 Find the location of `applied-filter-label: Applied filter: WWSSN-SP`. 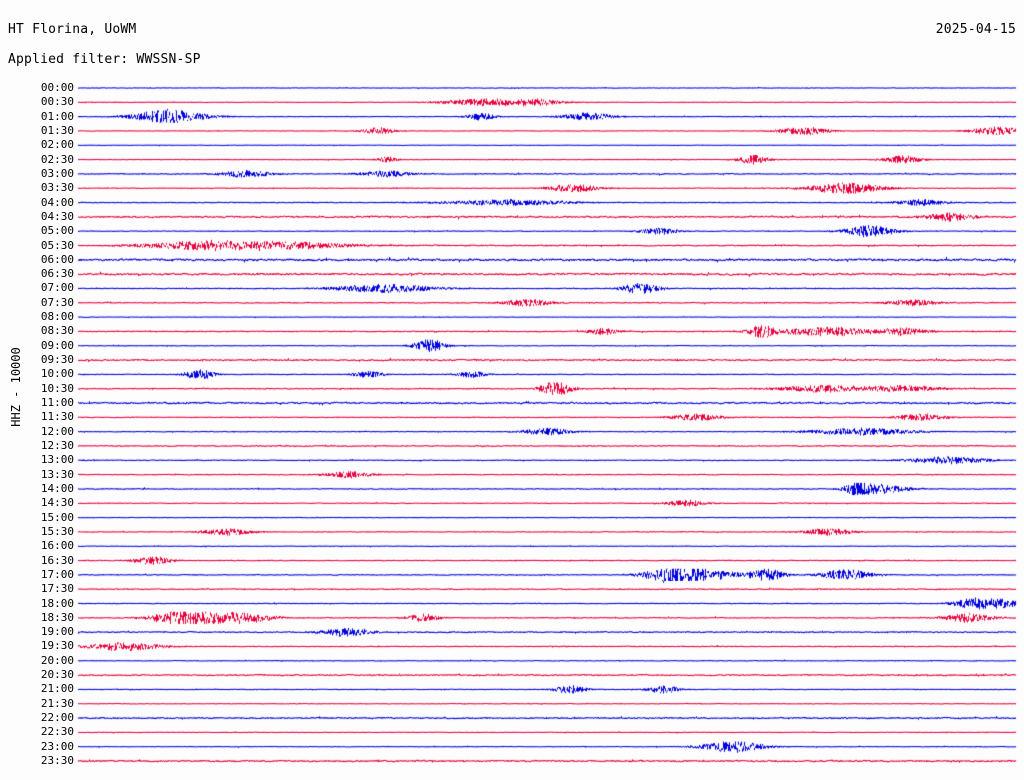

applied-filter-label: Applied filter: WWSSN-SP is located at coordinates (104, 59).